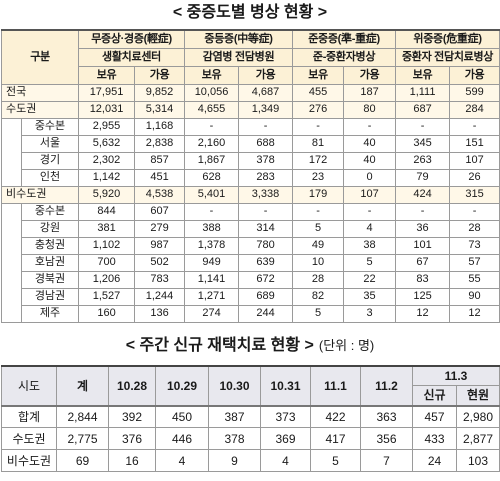  What do you see at coordinates (474, 160) in the screenshot?
I see `critical-available-cell: 107` at bounding box center [474, 160].